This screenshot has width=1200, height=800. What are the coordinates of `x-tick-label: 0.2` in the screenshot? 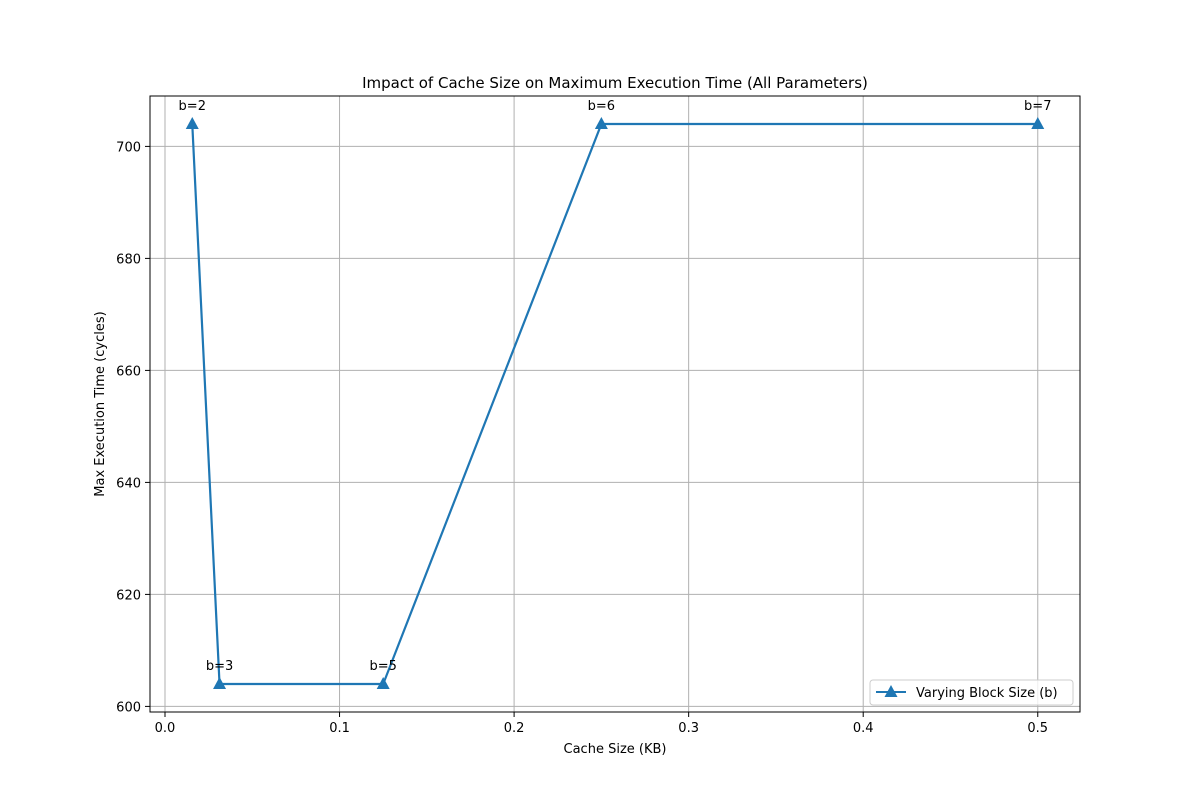 It's located at (514, 728).